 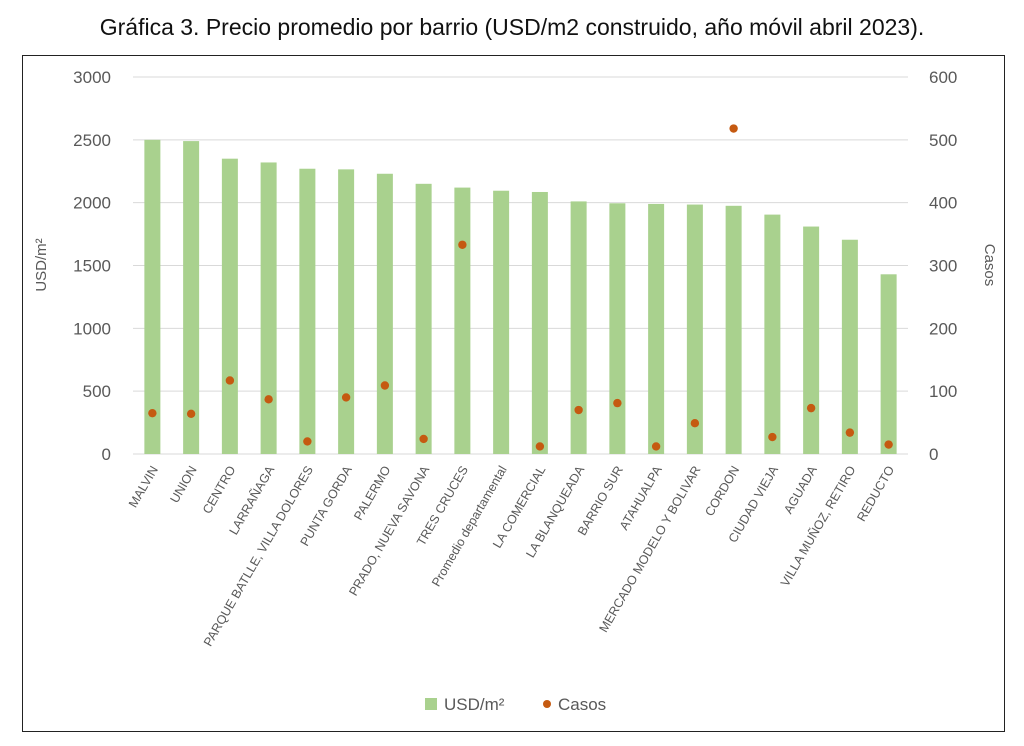 I want to click on x-tick-label: PALERMO, so click(x=372, y=492).